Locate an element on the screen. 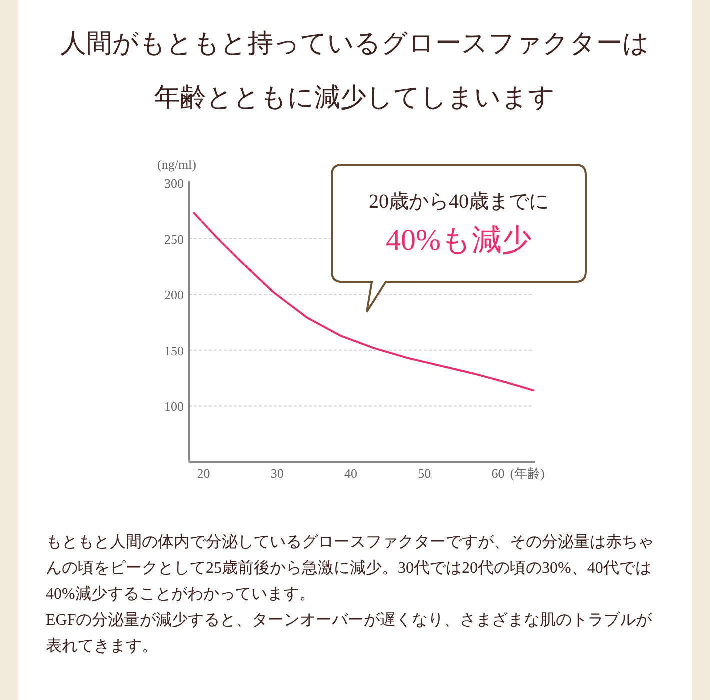 This screenshot has height=700, width=710. annotation: 20歳から40歳までに is located at coordinates (459, 202).